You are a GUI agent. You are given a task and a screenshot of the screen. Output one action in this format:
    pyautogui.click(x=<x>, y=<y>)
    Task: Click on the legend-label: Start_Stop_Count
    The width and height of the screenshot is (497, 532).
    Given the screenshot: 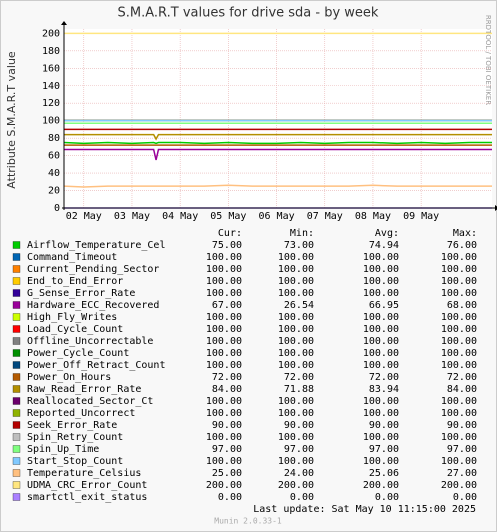 What is the action you would take?
    pyautogui.click(x=75, y=461)
    